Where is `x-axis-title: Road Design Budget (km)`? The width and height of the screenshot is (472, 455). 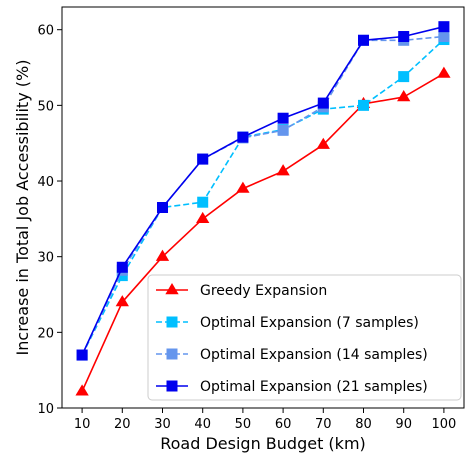
x-axis-title: Road Design Budget (km) is located at coordinates (263, 443).